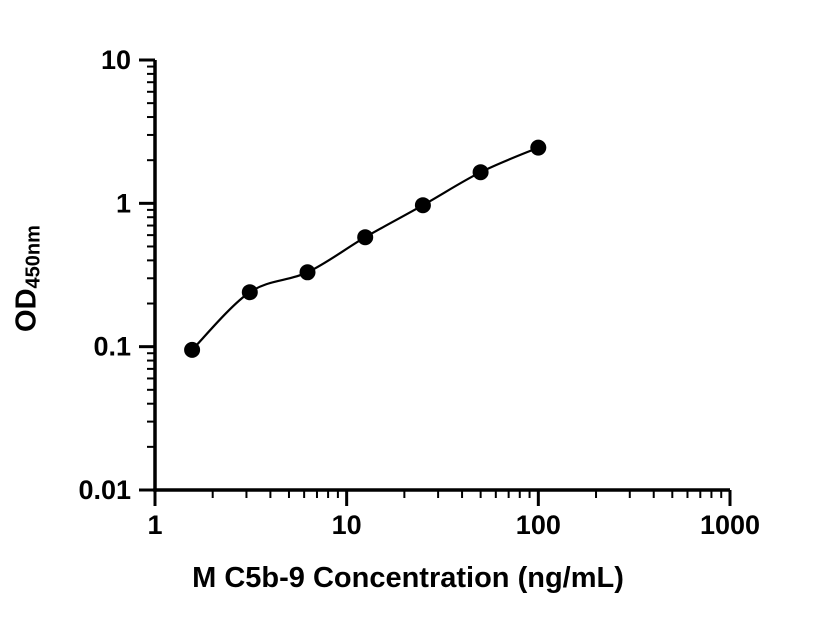  I want to click on x-tick-label: 1000, so click(730, 525).